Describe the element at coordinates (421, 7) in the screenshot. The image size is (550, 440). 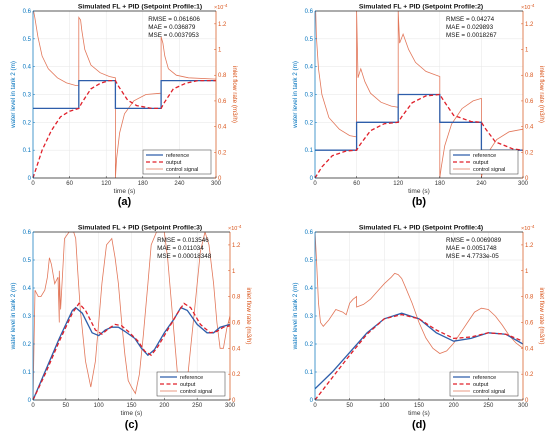
I see `chart-title: Simulated FL + PID (Setpoint Profile:2)` at that location.